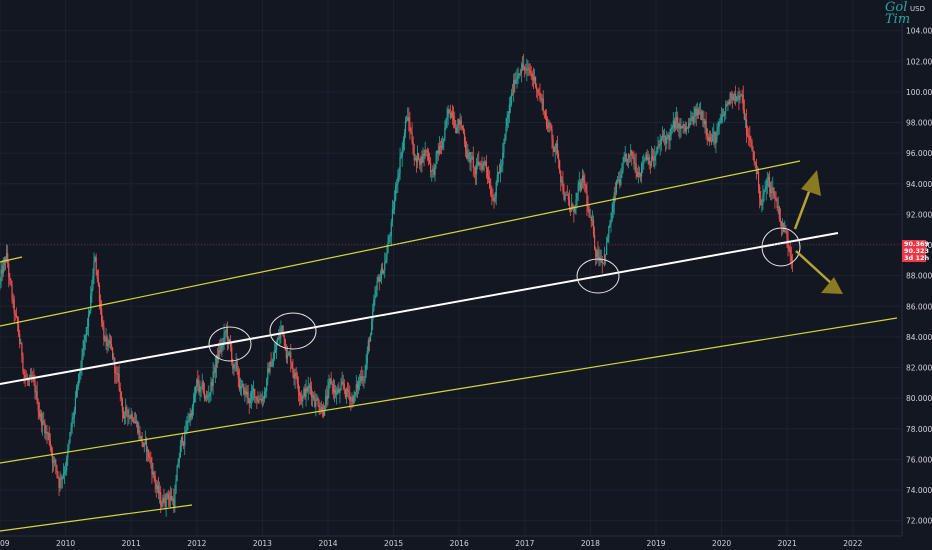 The height and width of the screenshot is (550, 932). I want to click on annotation-circle-2013, so click(293, 331).